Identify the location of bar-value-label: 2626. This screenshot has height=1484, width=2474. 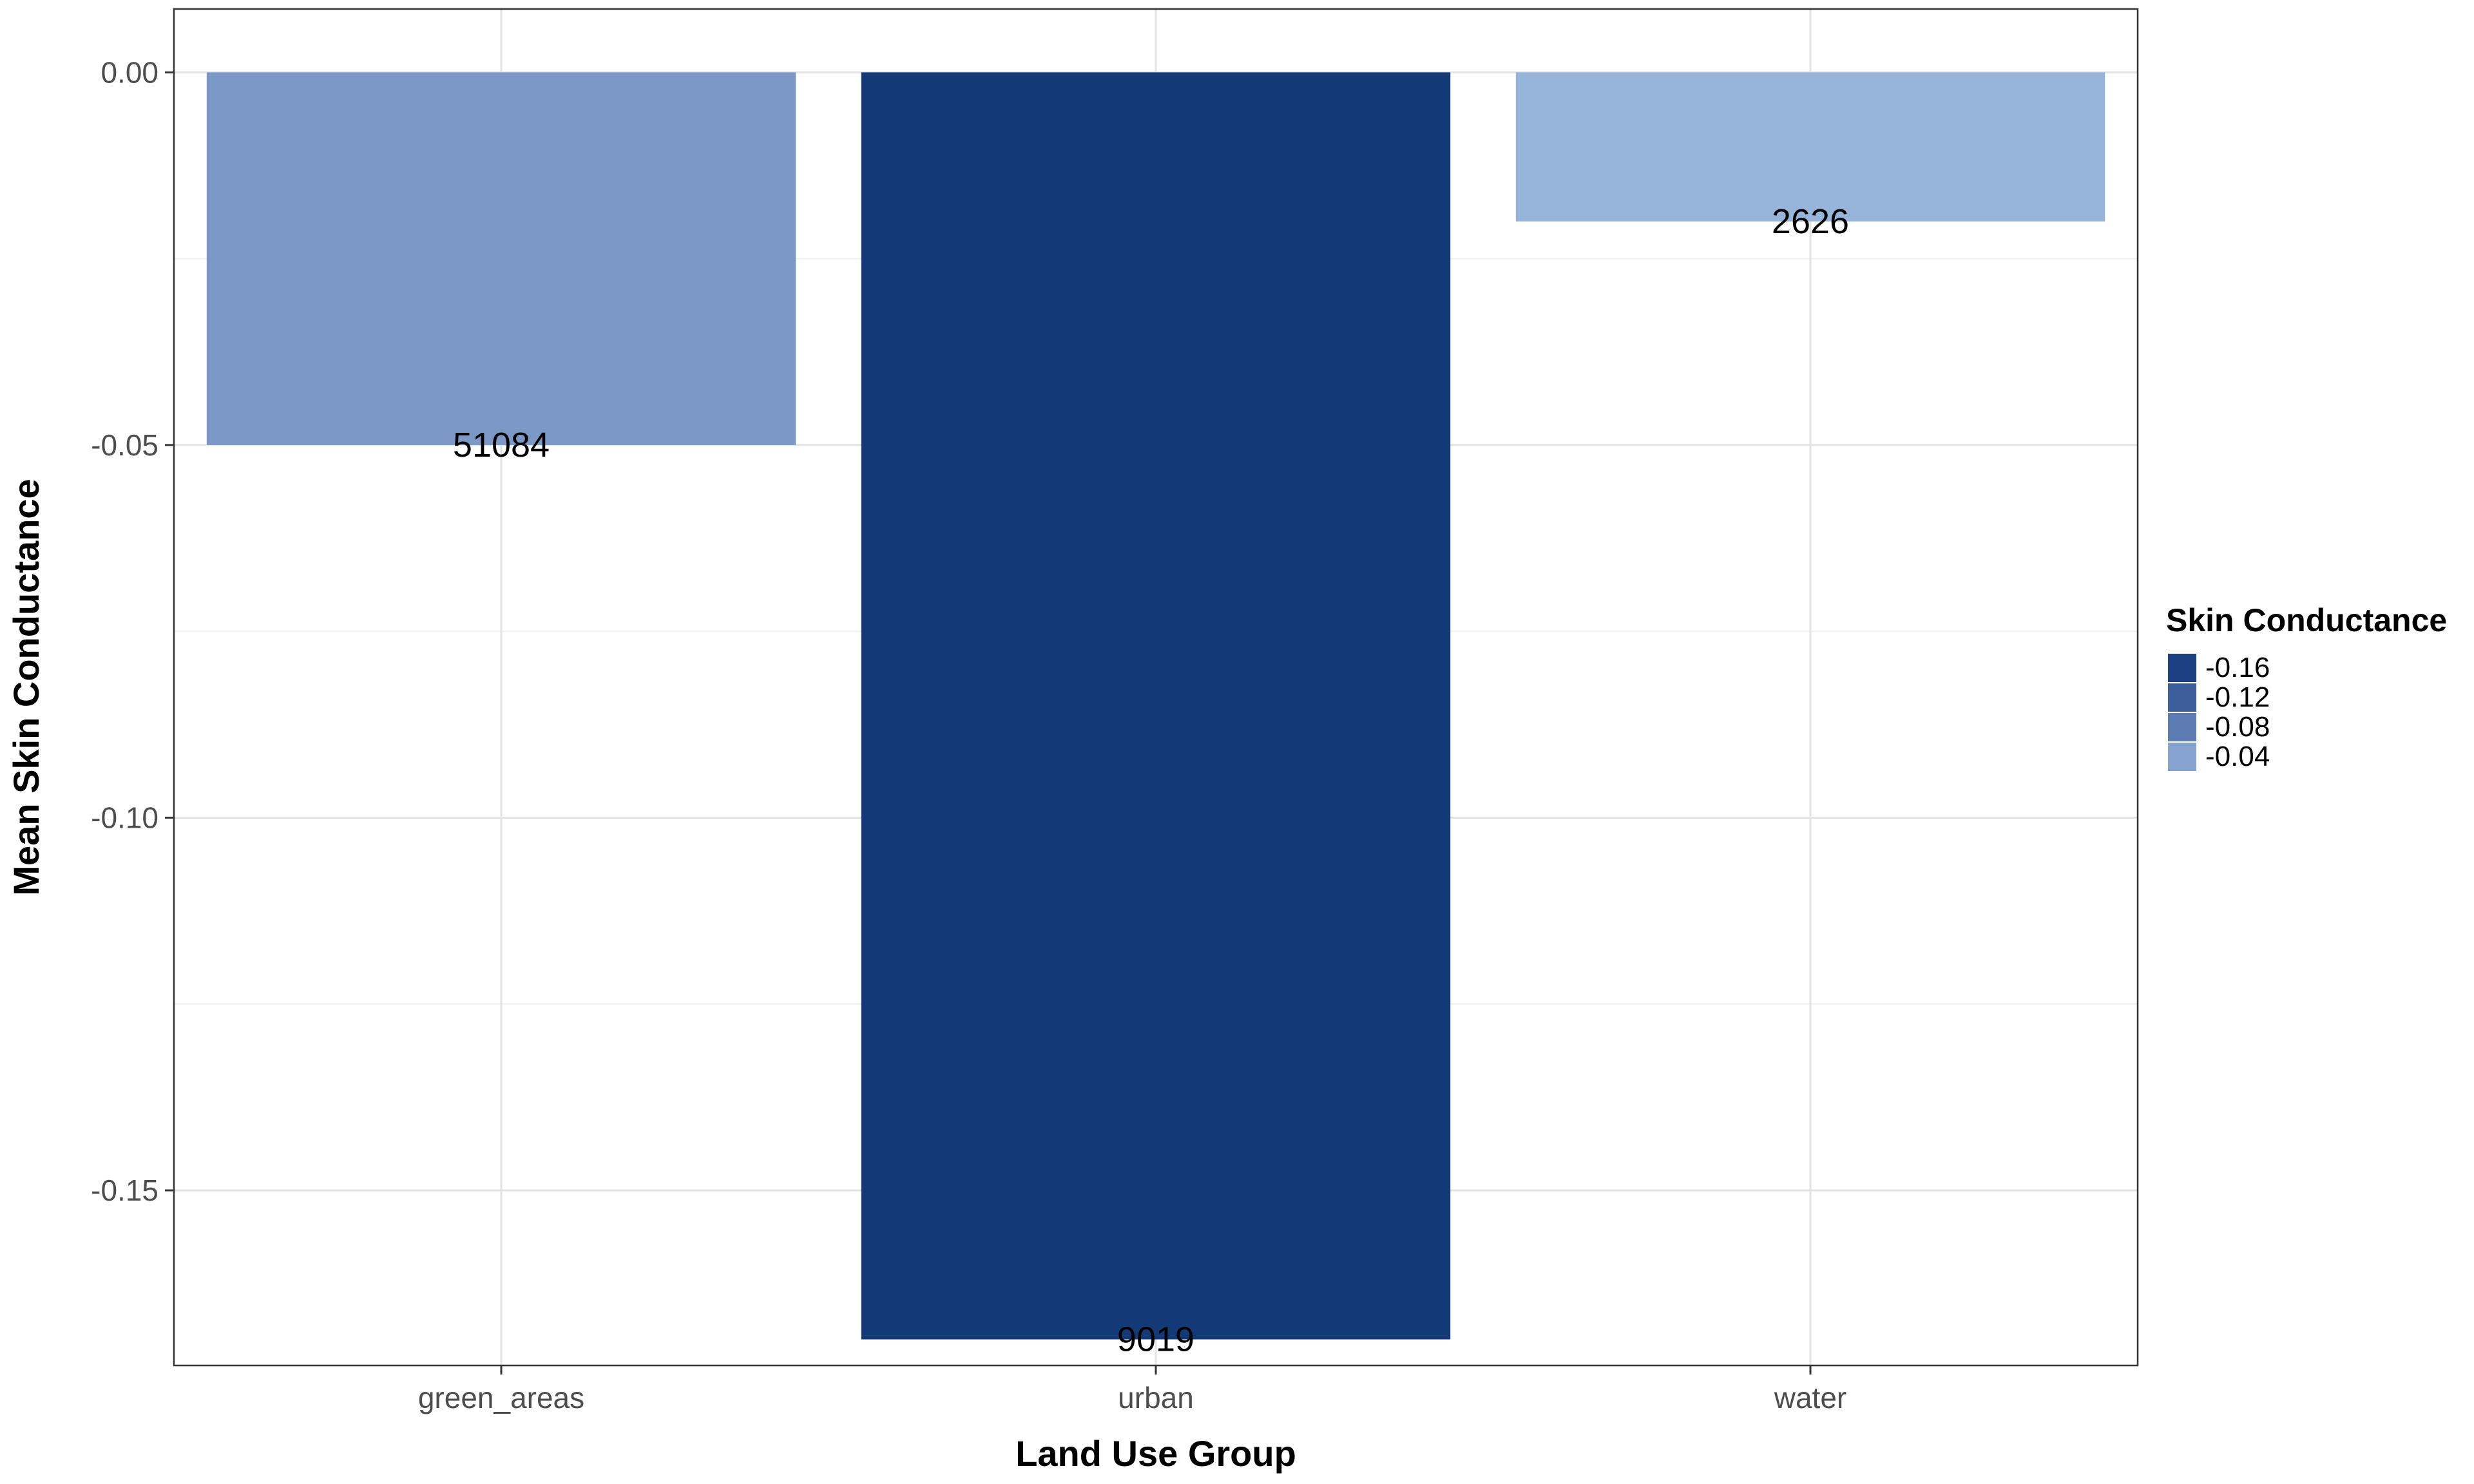
(1810, 221).